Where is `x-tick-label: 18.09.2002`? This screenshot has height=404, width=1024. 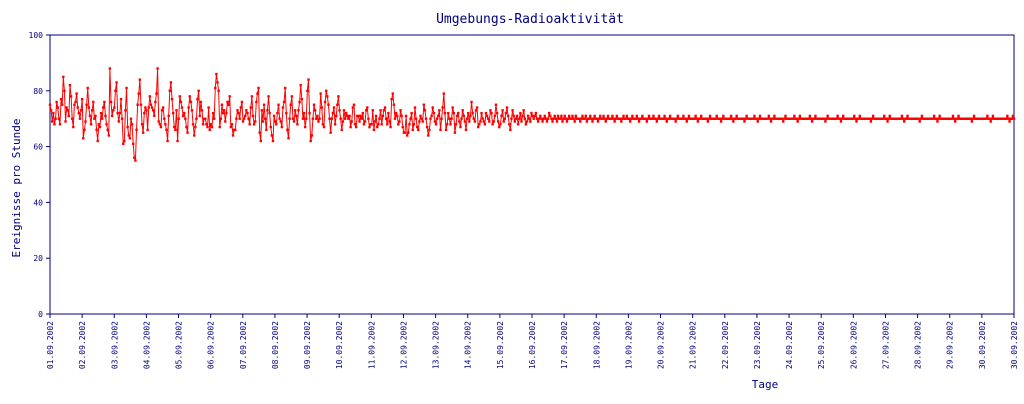 x-tick-label: 18.09.2002 is located at coordinates (596, 345).